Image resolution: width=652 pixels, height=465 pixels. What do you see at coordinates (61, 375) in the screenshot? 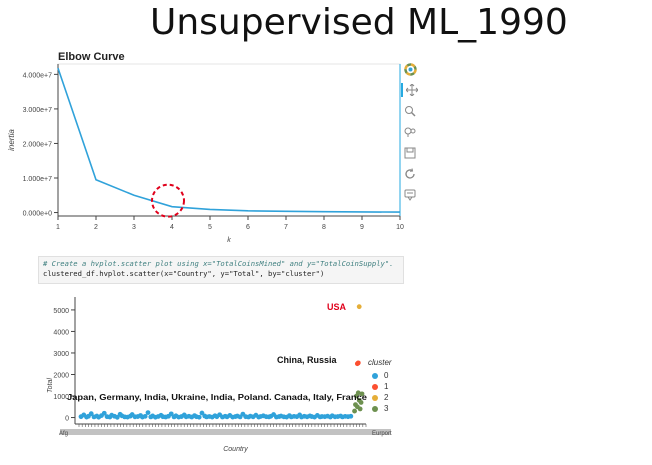
I see `scatter-y-tick-label: 2000` at bounding box center [61, 375].